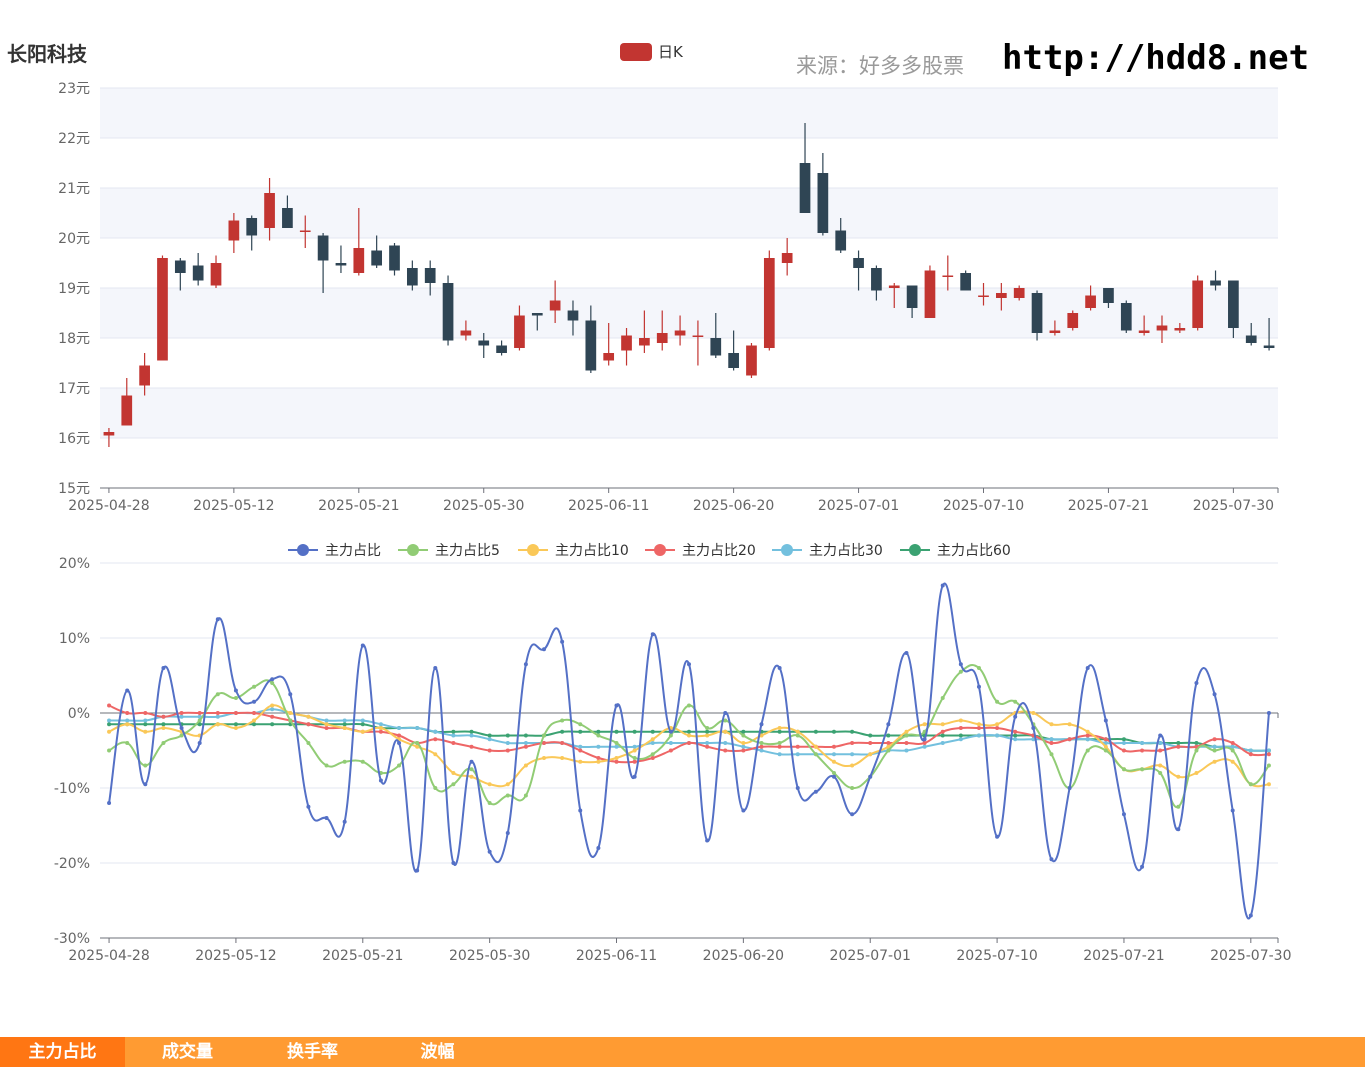 The width and height of the screenshot is (1365, 1082). I want to click on ratio-x-tick-label: 2025-05-12, so click(235, 956).